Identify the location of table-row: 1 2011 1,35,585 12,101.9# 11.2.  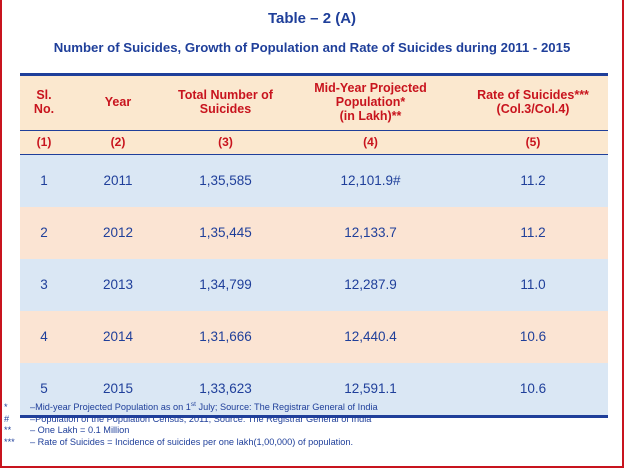
(314, 181).